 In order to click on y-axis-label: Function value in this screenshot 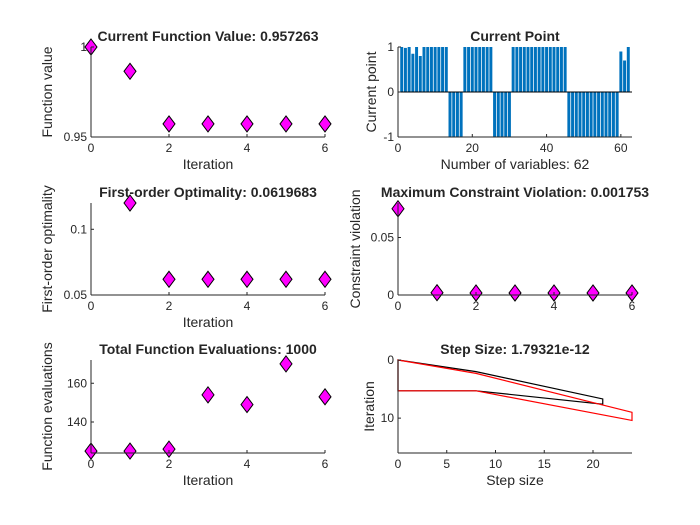, I will do `click(47, 91)`.